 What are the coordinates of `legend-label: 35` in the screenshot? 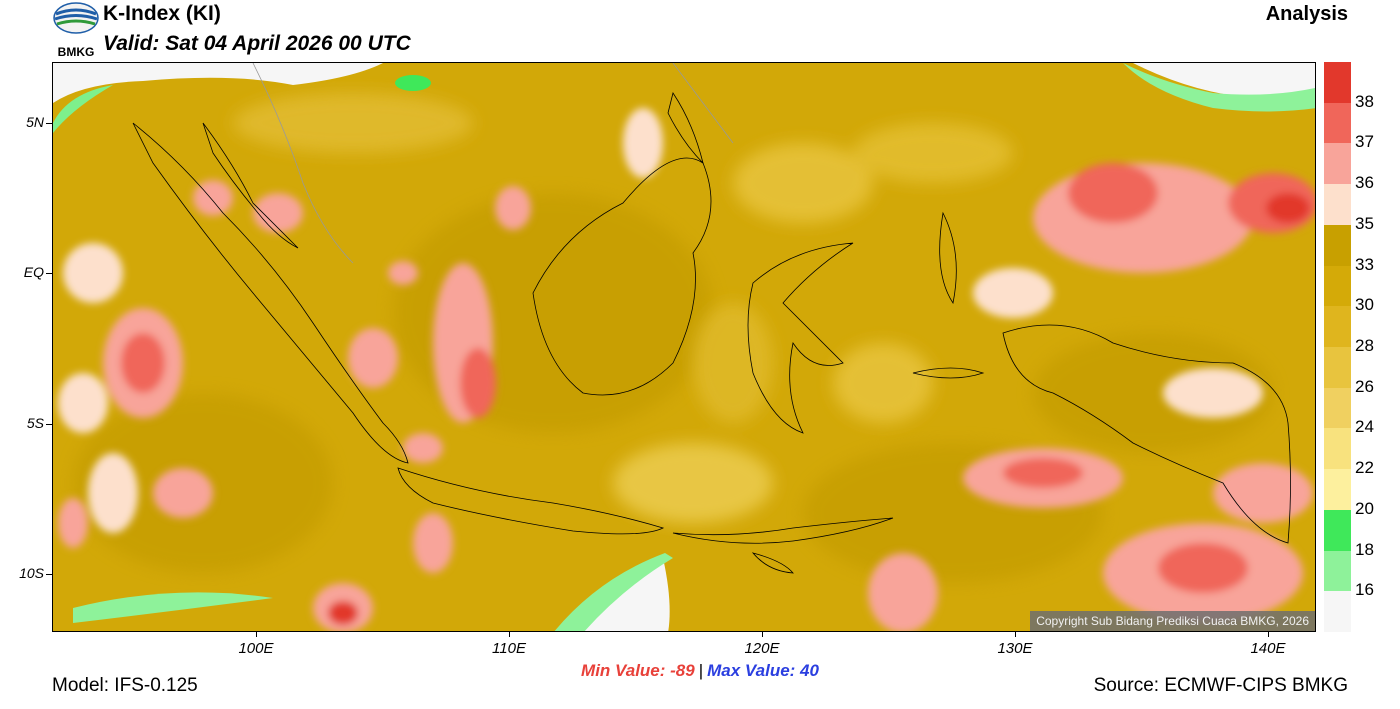 It's located at (1364, 223).